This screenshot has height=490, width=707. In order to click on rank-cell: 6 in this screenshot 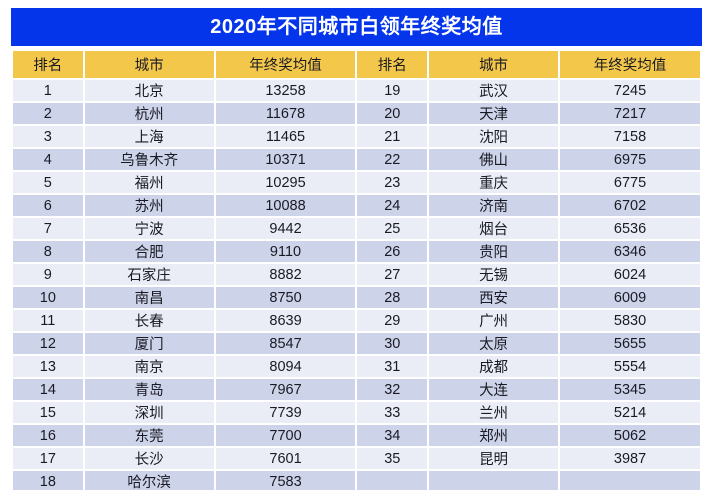, I will do `click(48, 205)`.